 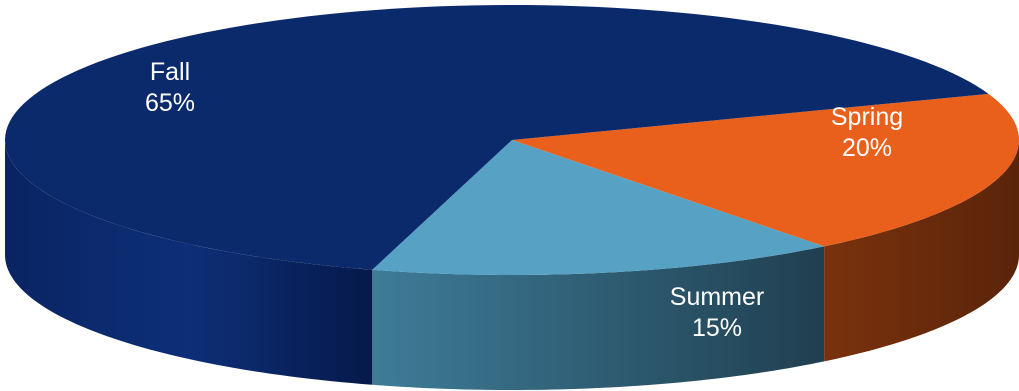 What do you see at coordinates (921, 251) in the screenshot?
I see `pie-side-spring` at bounding box center [921, 251].